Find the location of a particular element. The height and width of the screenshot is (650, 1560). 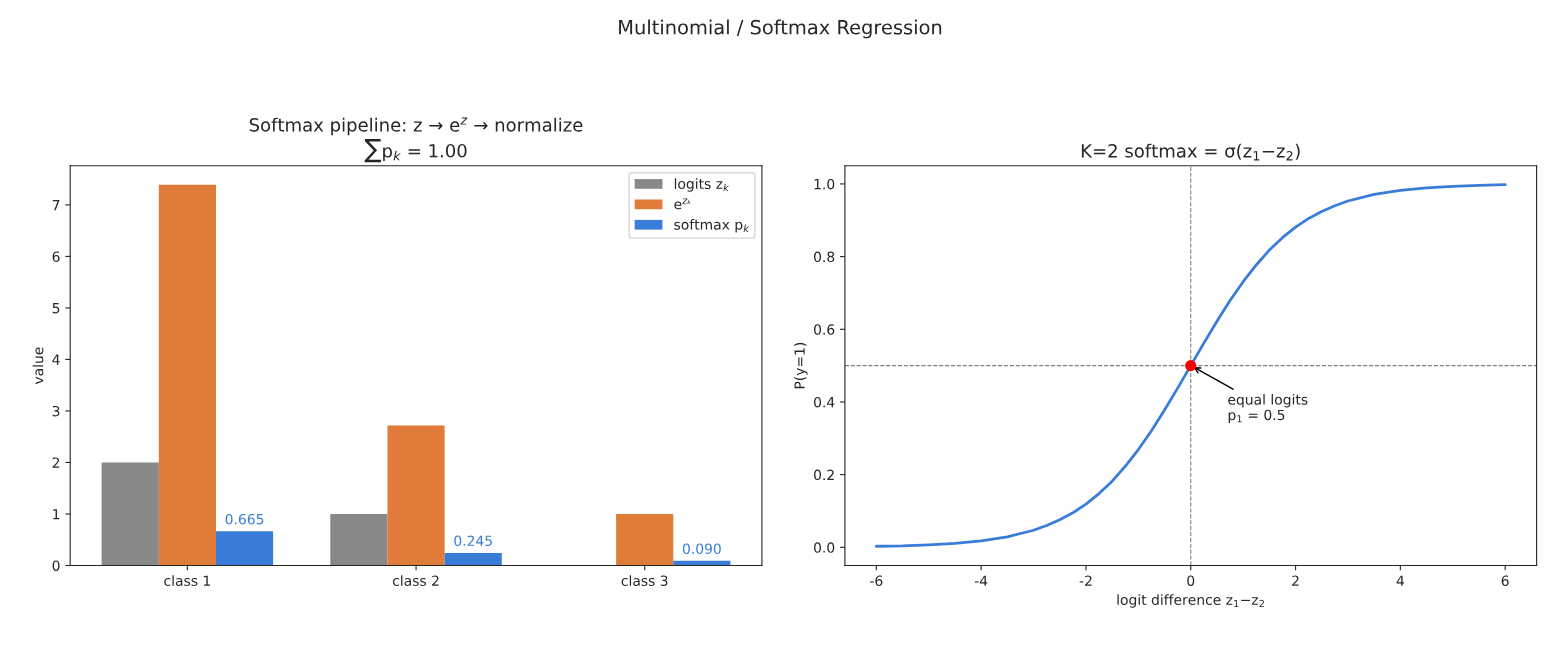

data-label: 0.665 is located at coordinates (244, 519).